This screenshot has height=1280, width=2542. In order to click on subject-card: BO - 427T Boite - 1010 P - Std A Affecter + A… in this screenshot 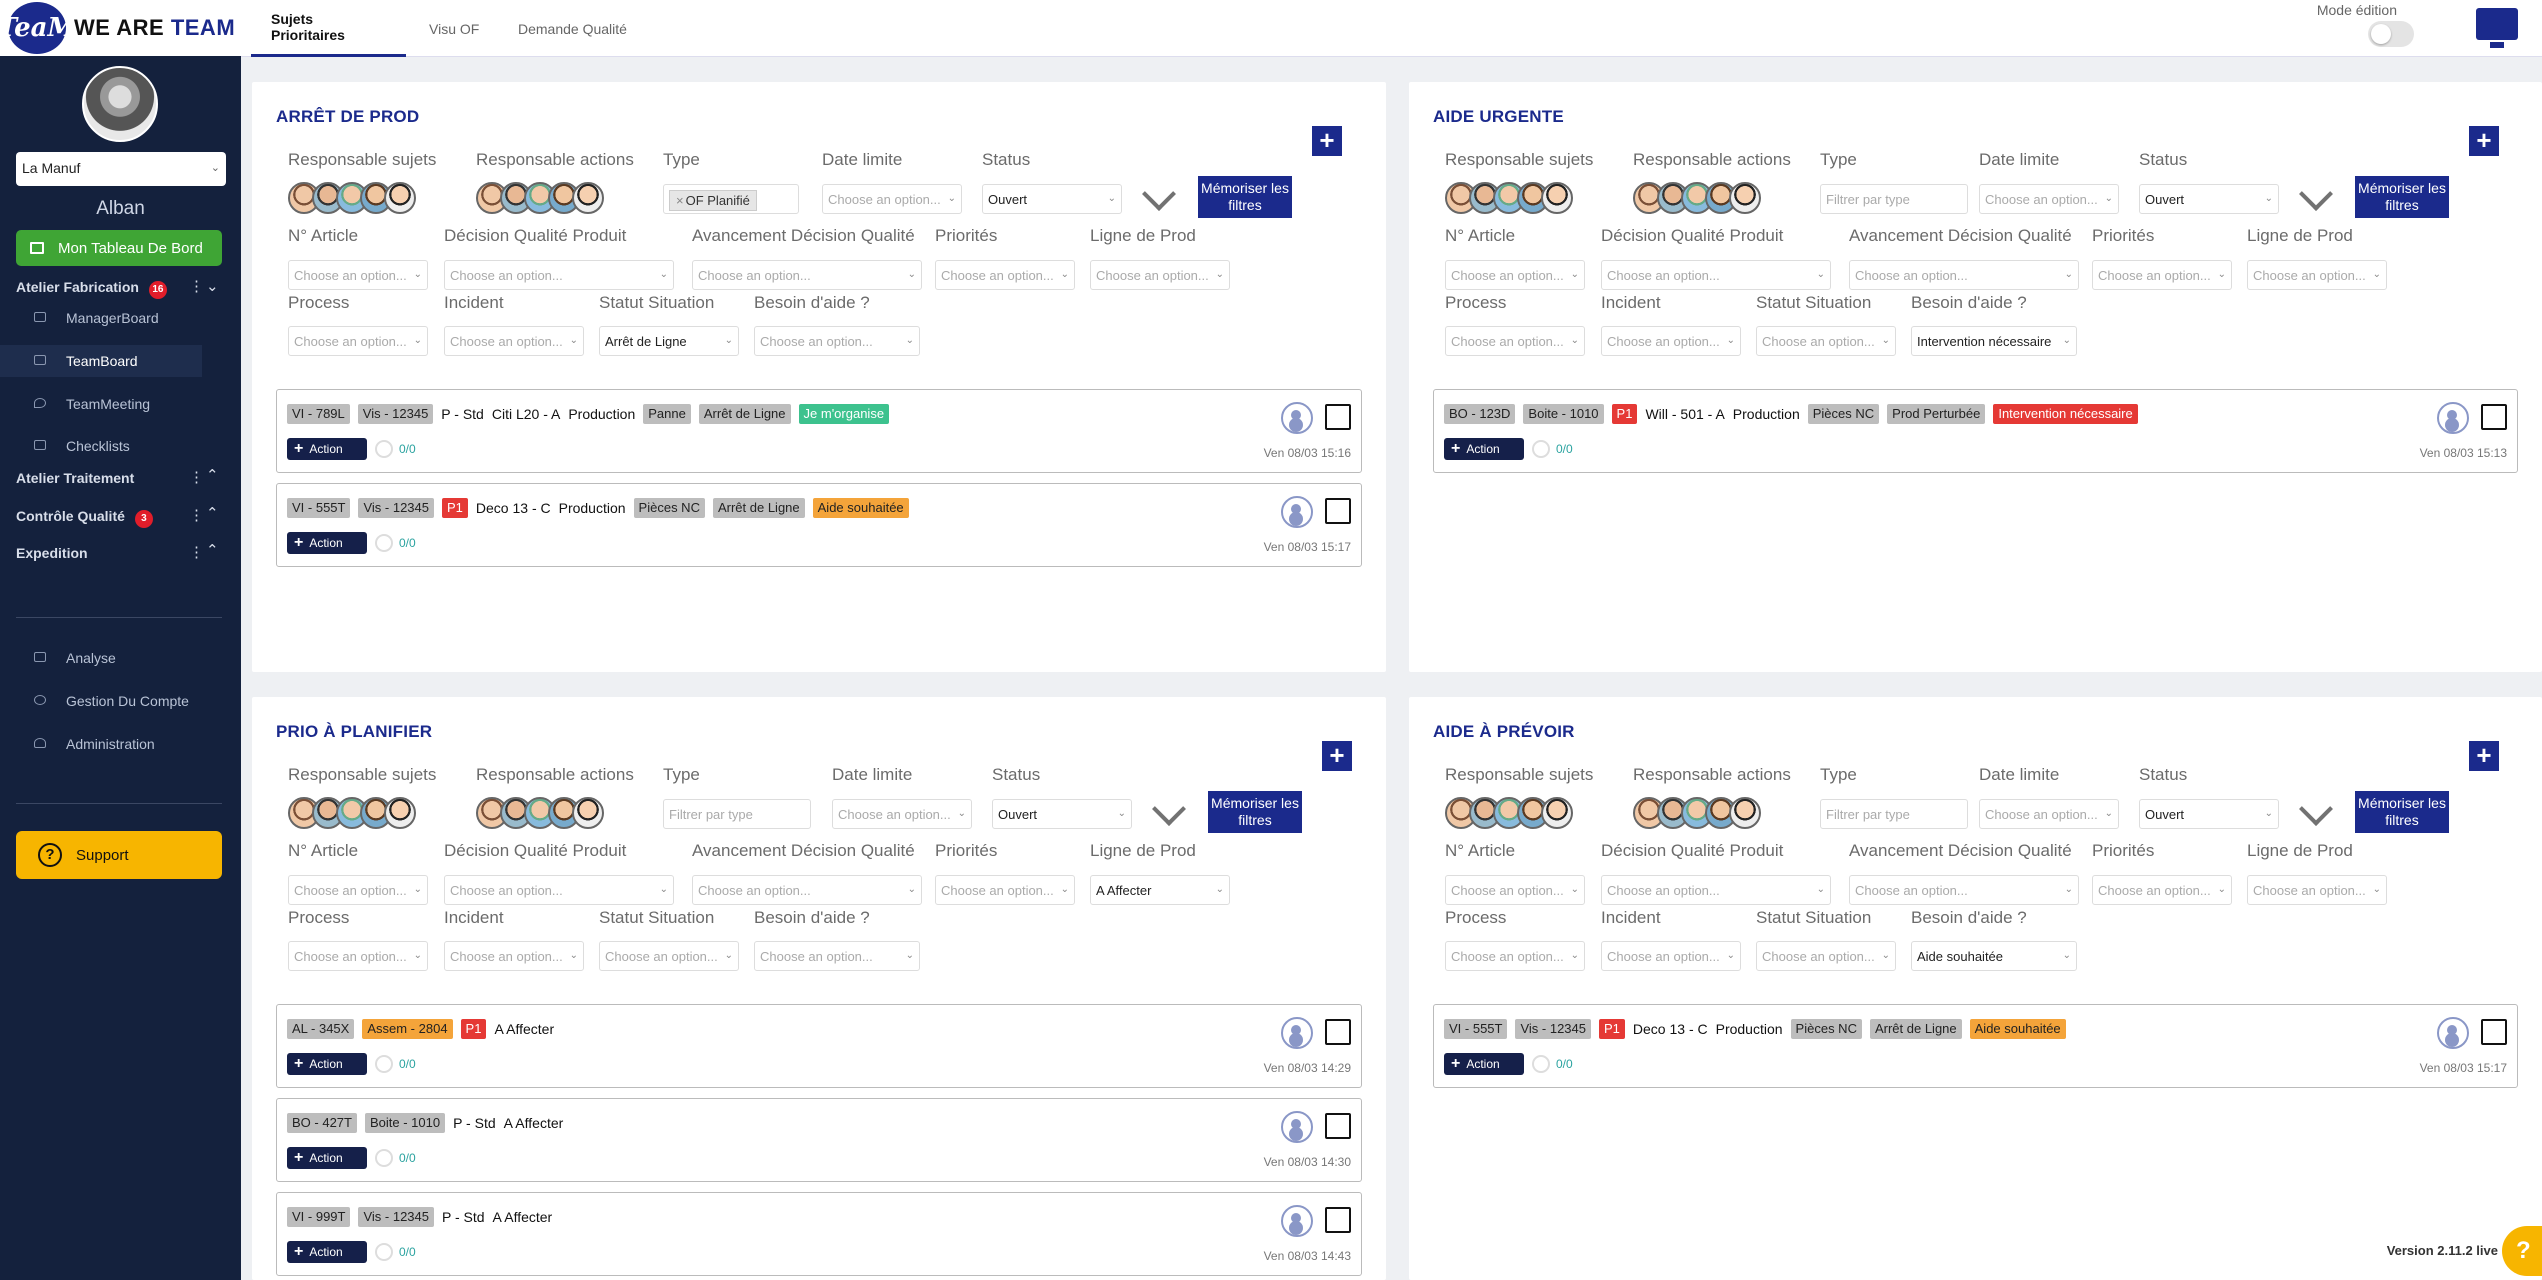, I will do `click(819, 1140)`.